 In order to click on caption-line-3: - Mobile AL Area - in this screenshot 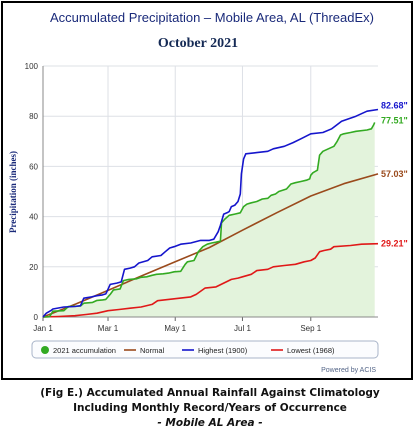, I will do `click(210, 423)`.